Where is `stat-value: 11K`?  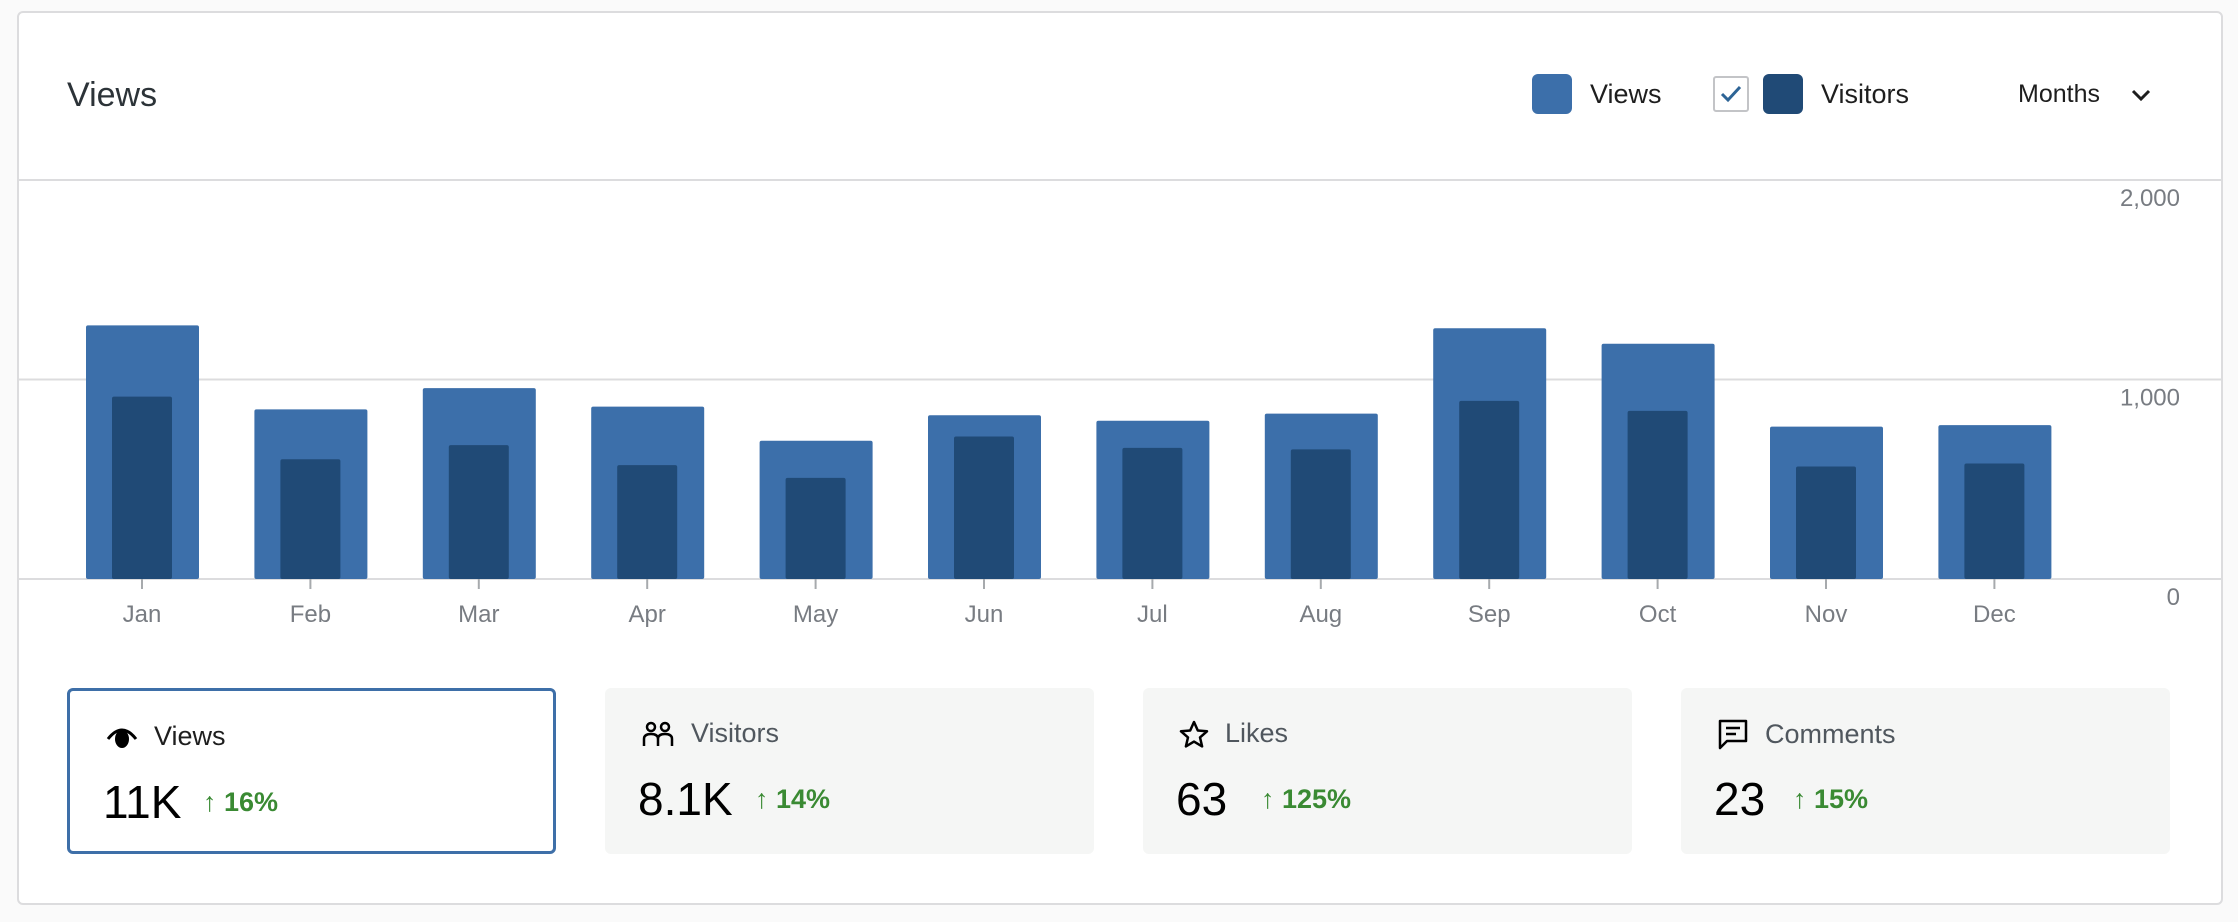 stat-value: 11K is located at coordinates (142, 802).